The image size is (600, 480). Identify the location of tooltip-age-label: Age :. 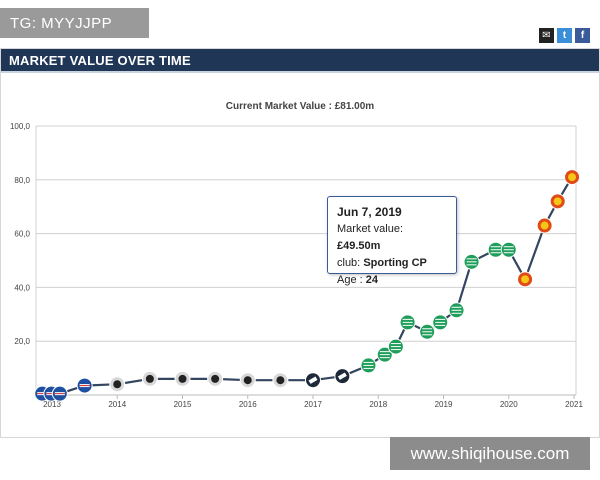
(350, 280).